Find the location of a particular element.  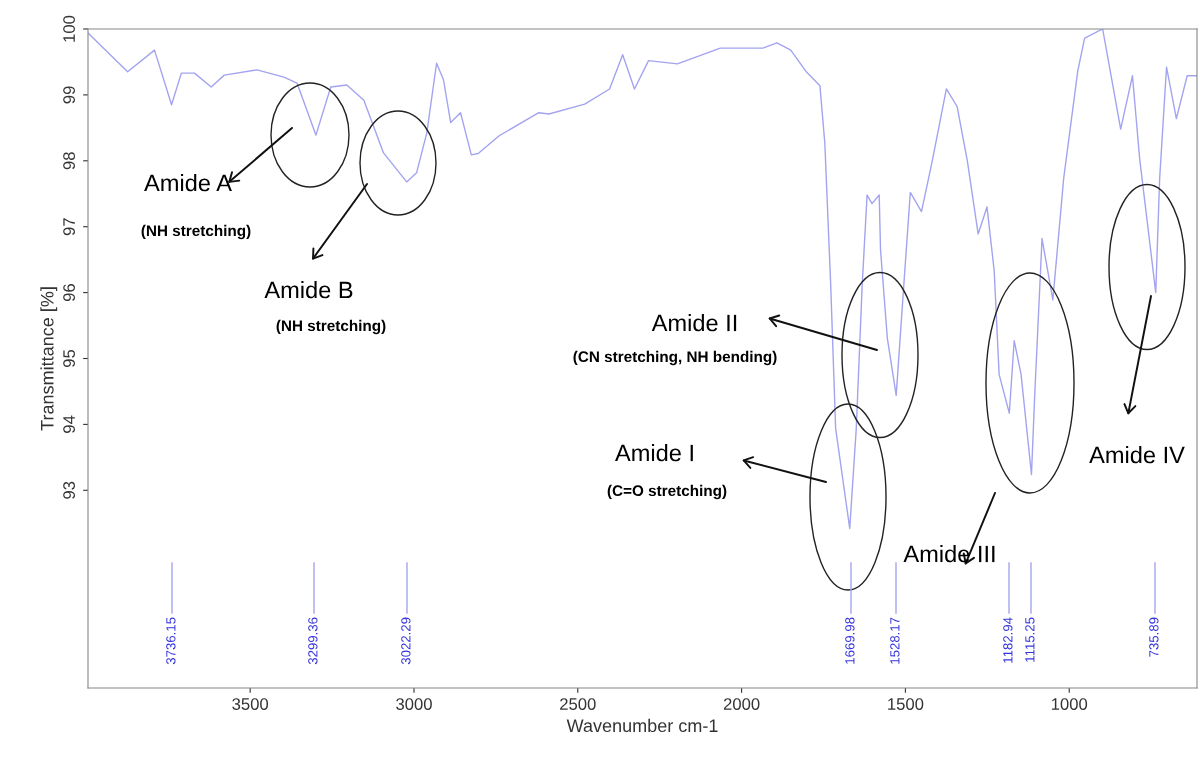

x-tick-label: 2000 is located at coordinates (741, 704).